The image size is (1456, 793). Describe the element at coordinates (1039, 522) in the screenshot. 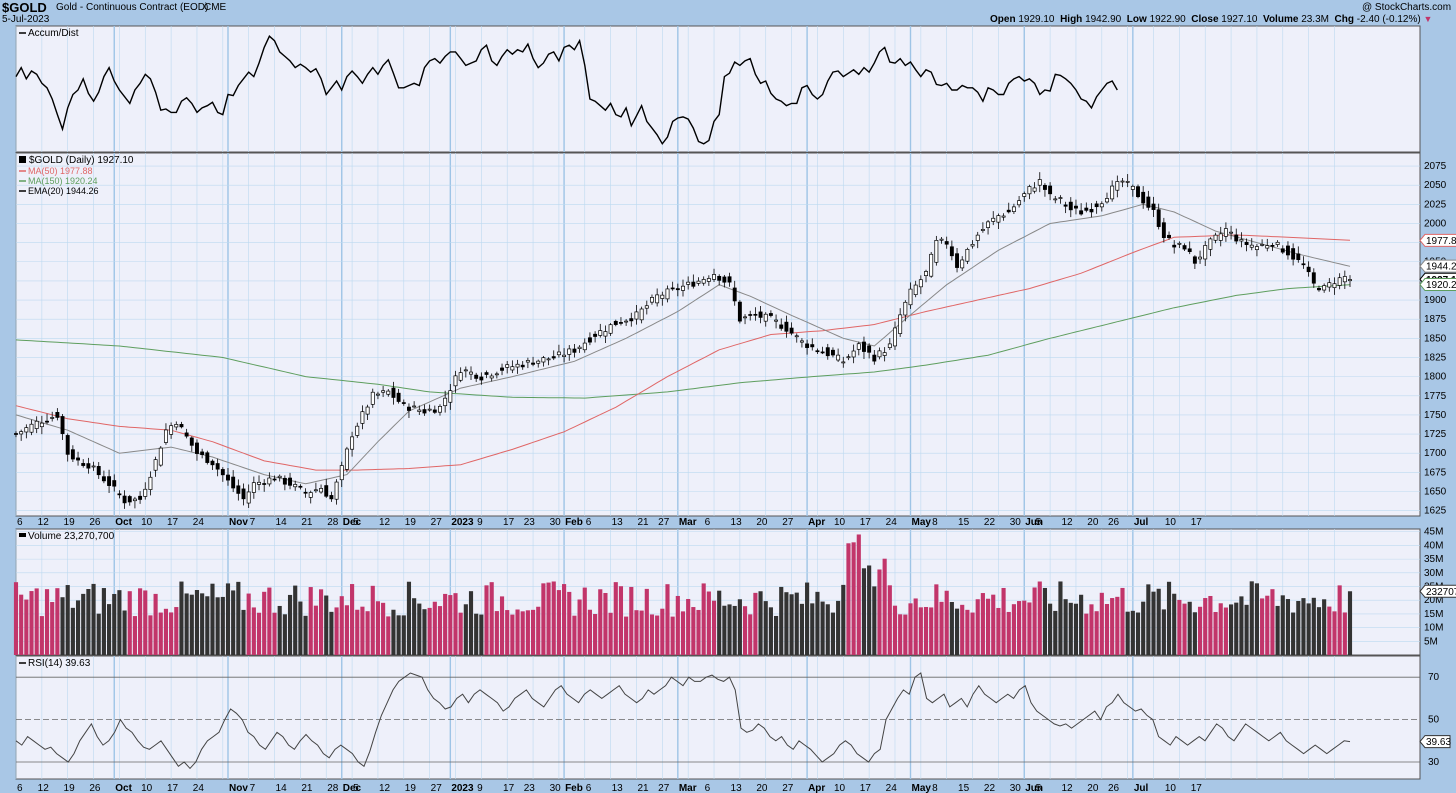

I see `x-axis-label: 5` at that location.